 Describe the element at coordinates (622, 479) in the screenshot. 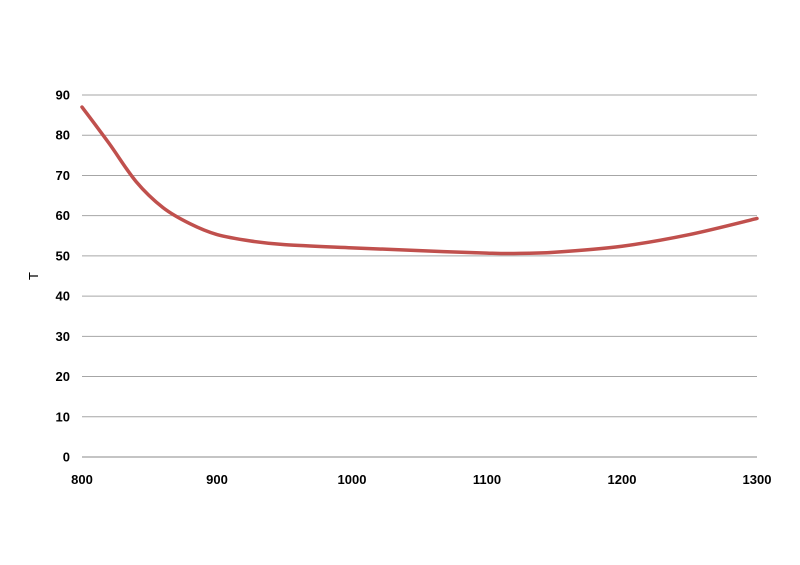

I see `x-tick-1200: 1200` at that location.